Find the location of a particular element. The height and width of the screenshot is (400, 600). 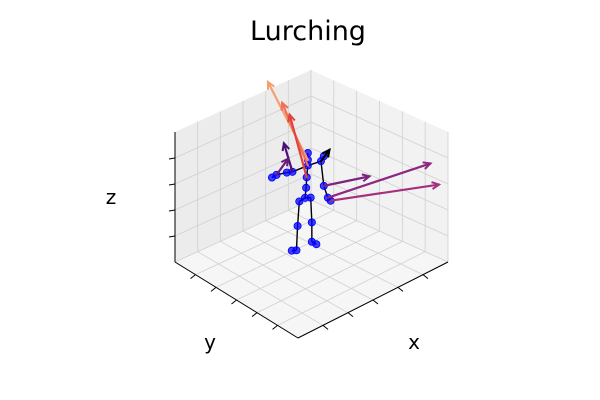

y-axis-label: y is located at coordinates (210, 342).